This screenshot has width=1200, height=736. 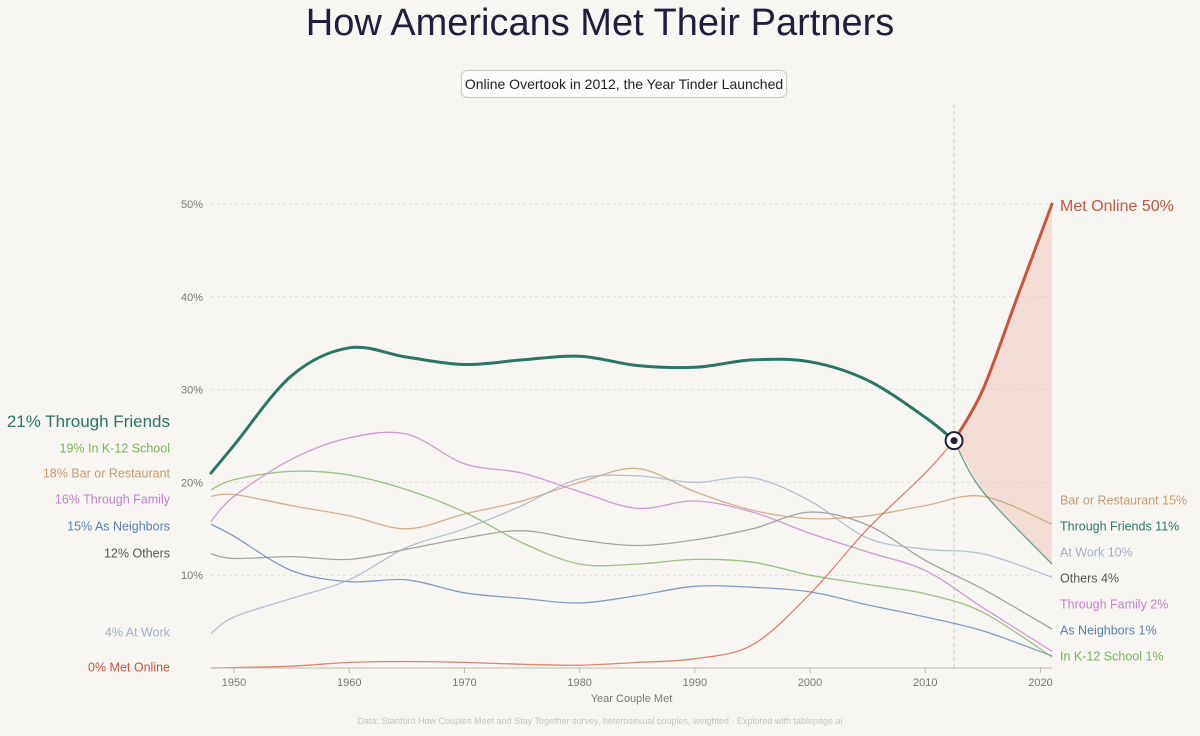 What do you see at coordinates (349, 683) in the screenshot?
I see `x-tick-label: 1960` at bounding box center [349, 683].